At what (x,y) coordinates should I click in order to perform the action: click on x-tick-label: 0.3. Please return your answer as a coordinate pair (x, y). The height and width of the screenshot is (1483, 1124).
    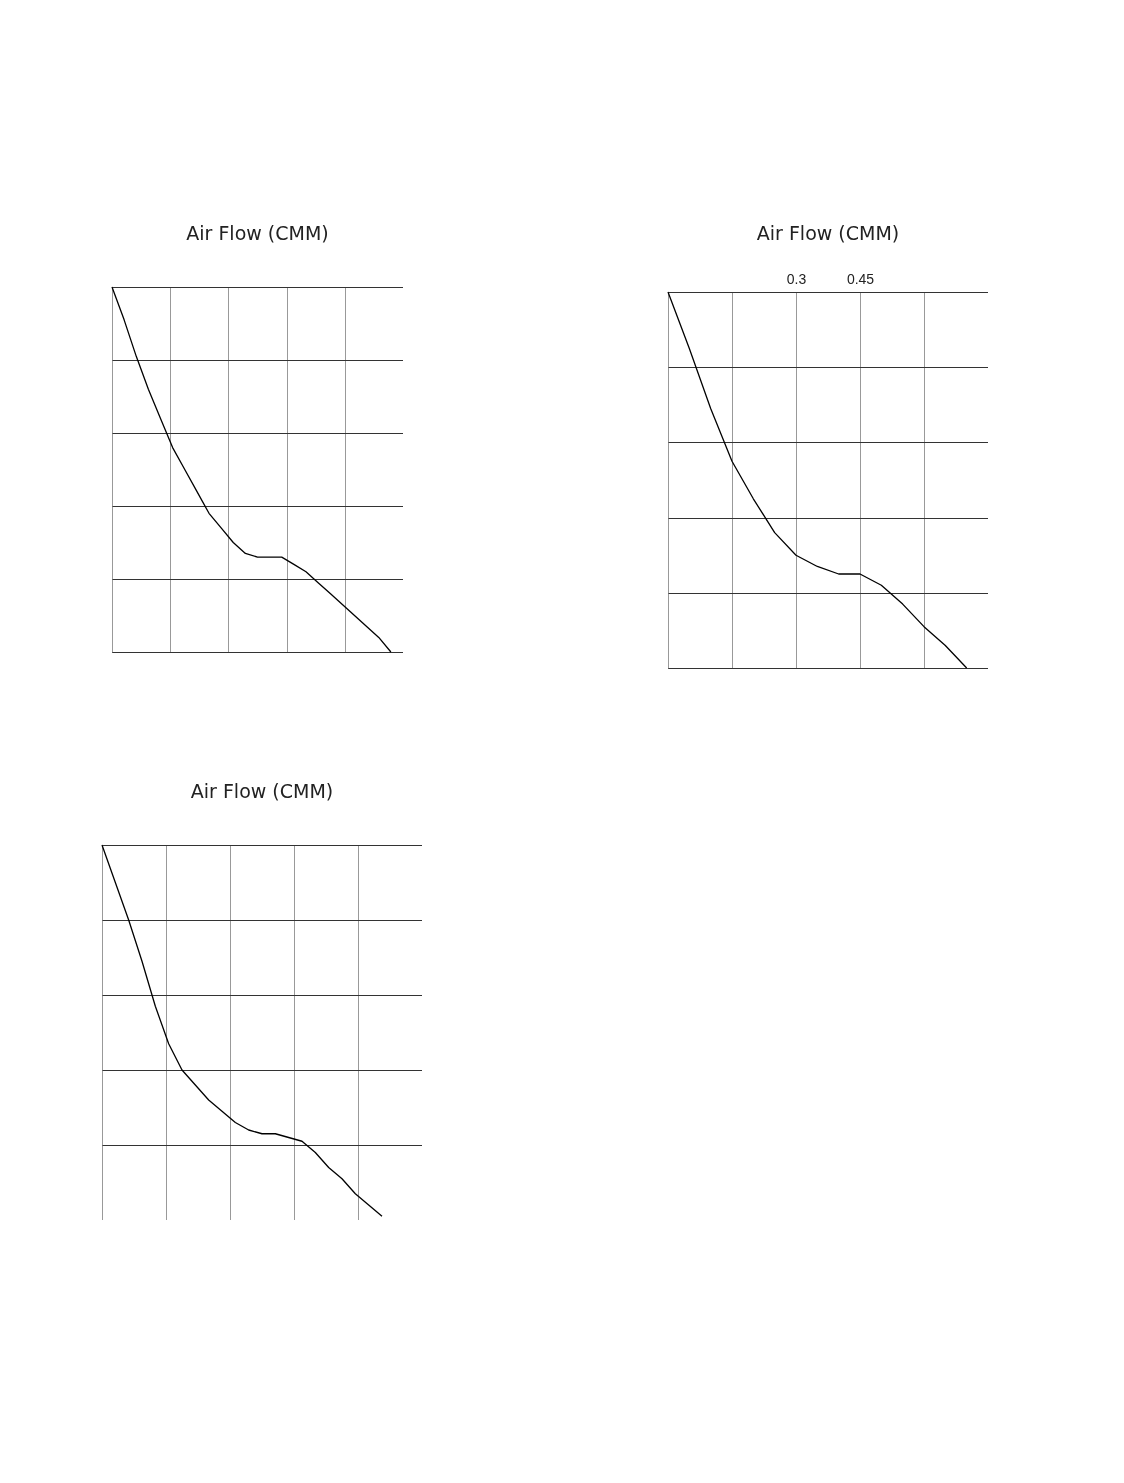
    Looking at the image, I should click on (796, 278).